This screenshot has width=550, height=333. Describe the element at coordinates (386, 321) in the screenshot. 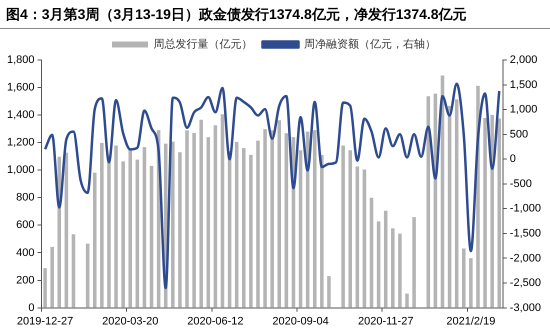

I see `x-tick-label: 2020-11-27` at that location.